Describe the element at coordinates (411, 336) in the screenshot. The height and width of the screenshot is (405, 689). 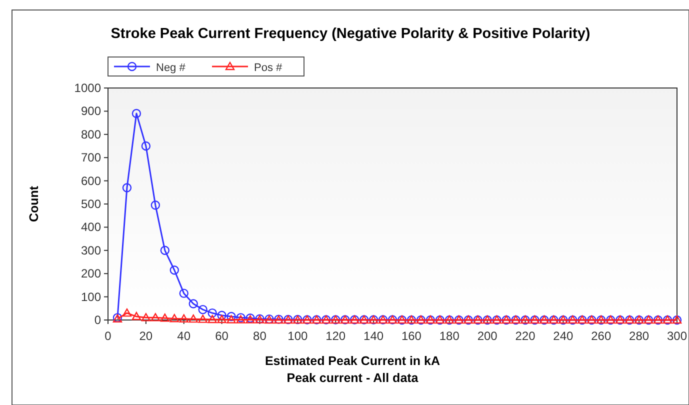
I see `x-tick-label: 160` at that location.